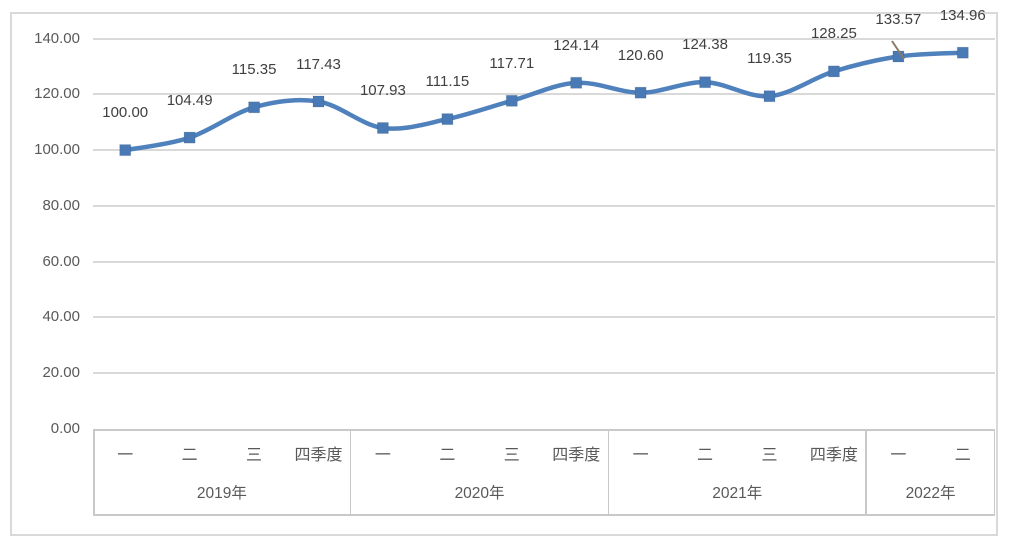 This screenshot has height=555, width=1010. Describe the element at coordinates (57, 38) in the screenshot. I see `y-tick-label: 140.00` at that location.